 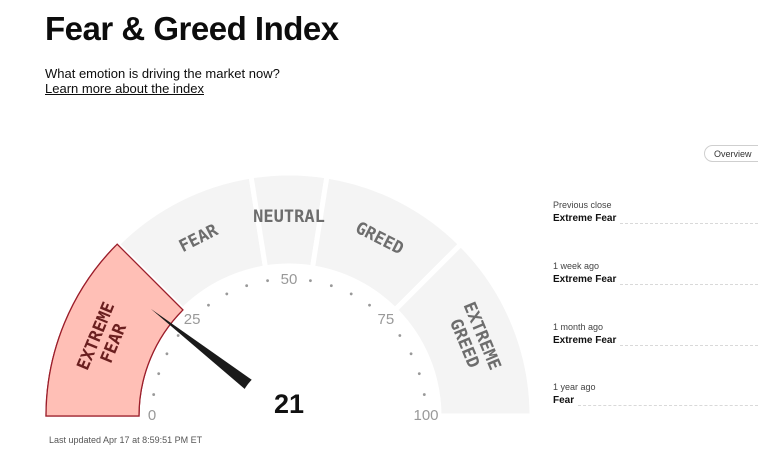 I want to click on learn-more-link: Learn more about the index, so click(x=124, y=88).